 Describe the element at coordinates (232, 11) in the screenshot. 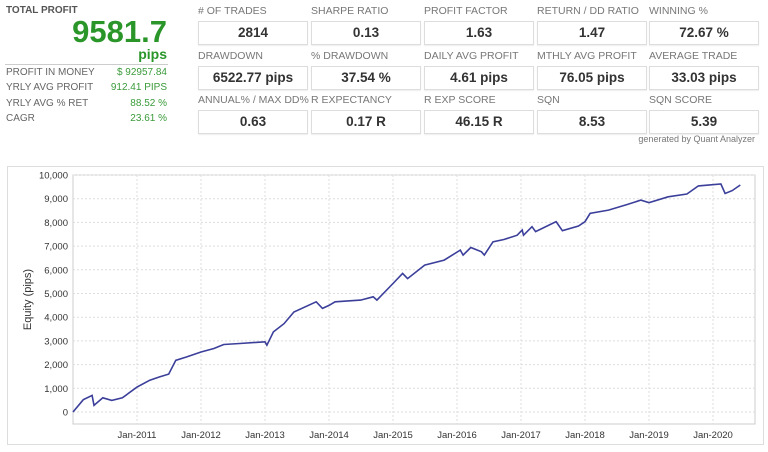

I see `metric-label: # OF TRADES` at that location.